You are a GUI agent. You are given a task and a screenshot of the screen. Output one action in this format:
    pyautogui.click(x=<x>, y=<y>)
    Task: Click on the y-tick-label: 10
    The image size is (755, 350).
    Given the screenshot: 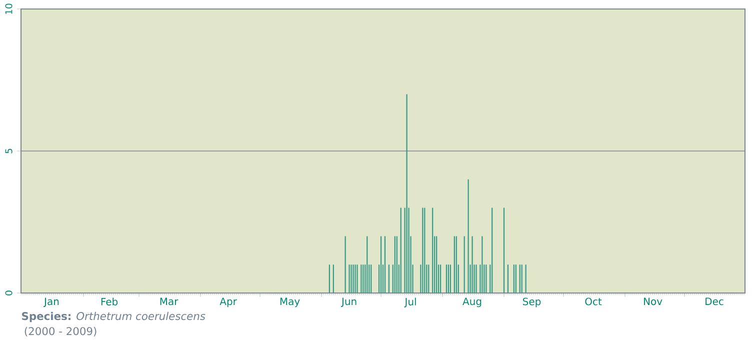 What is the action you would take?
    pyautogui.click(x=8, y=9)
    